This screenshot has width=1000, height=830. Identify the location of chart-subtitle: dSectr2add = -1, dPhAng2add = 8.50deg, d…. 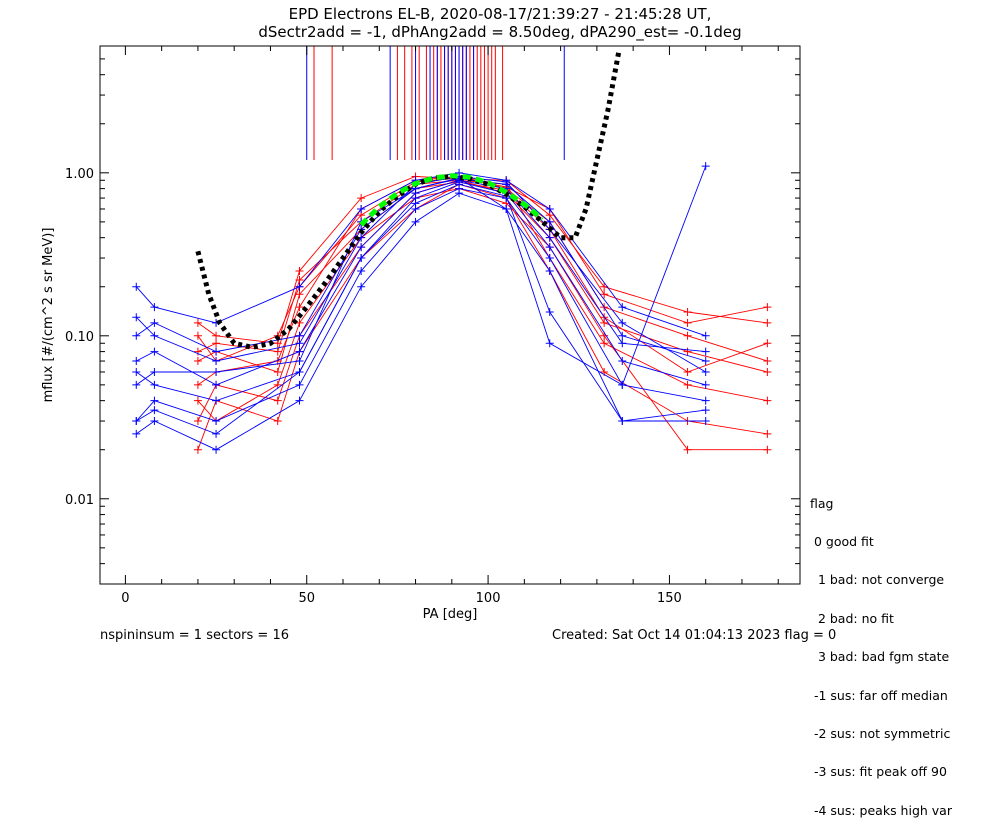
(500, 32).